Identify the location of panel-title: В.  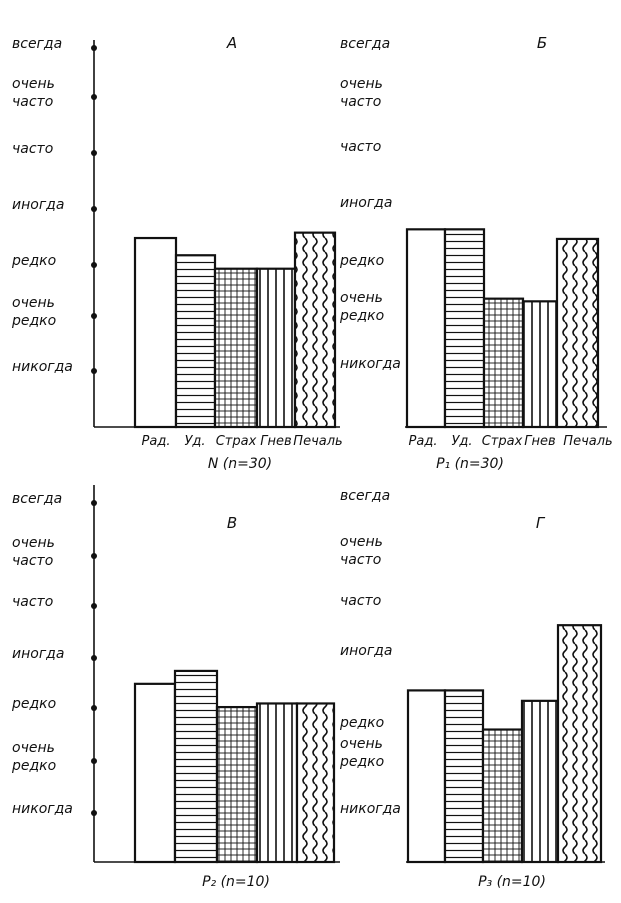
(232, 523).